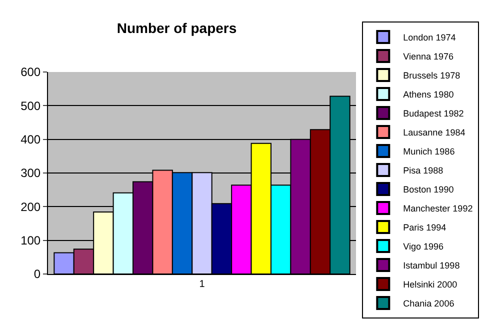  I want to click on y-tick-label: 500, so click(30, 105).